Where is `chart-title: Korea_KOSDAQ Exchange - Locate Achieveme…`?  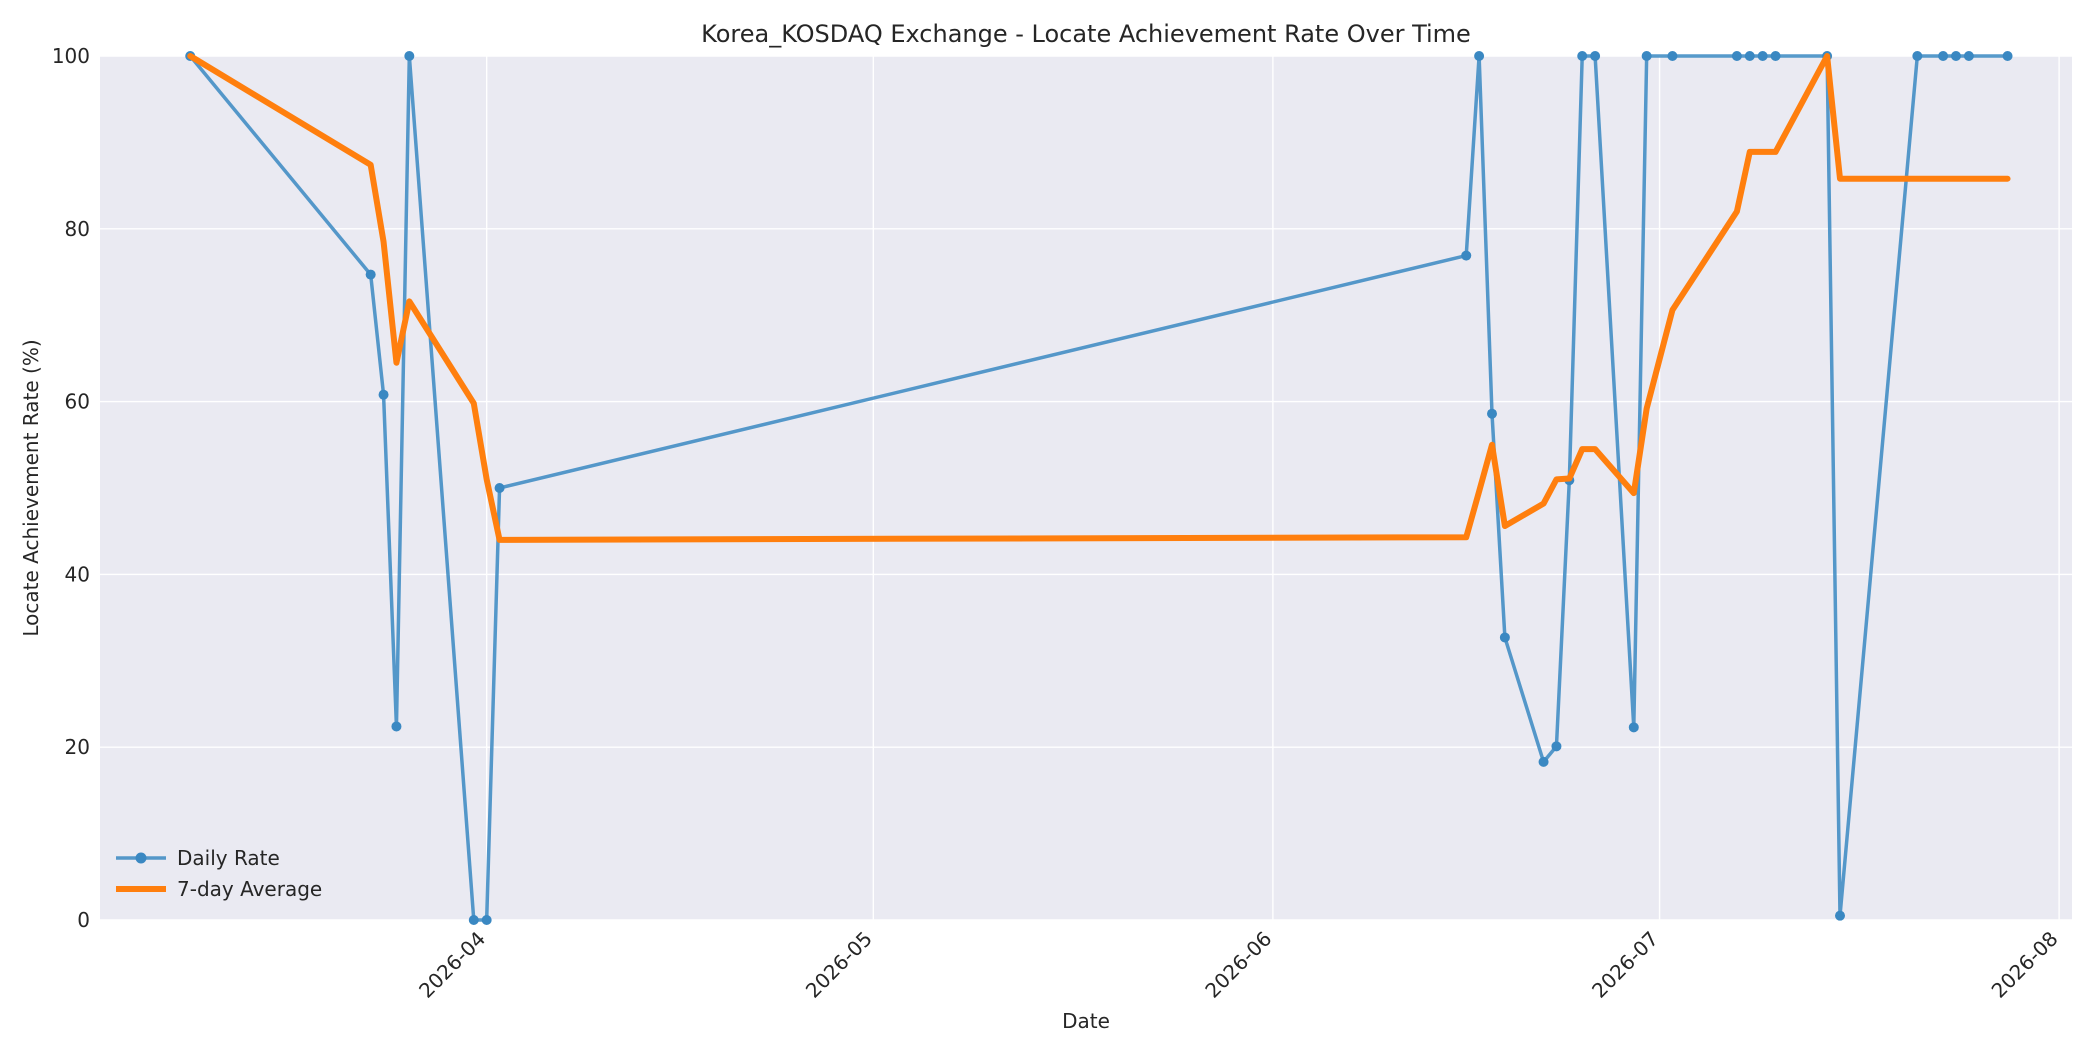
chart-title: Korea_KOSDAQ Exchange - Locate Achieveme… is located at coordinates (1086, 34).